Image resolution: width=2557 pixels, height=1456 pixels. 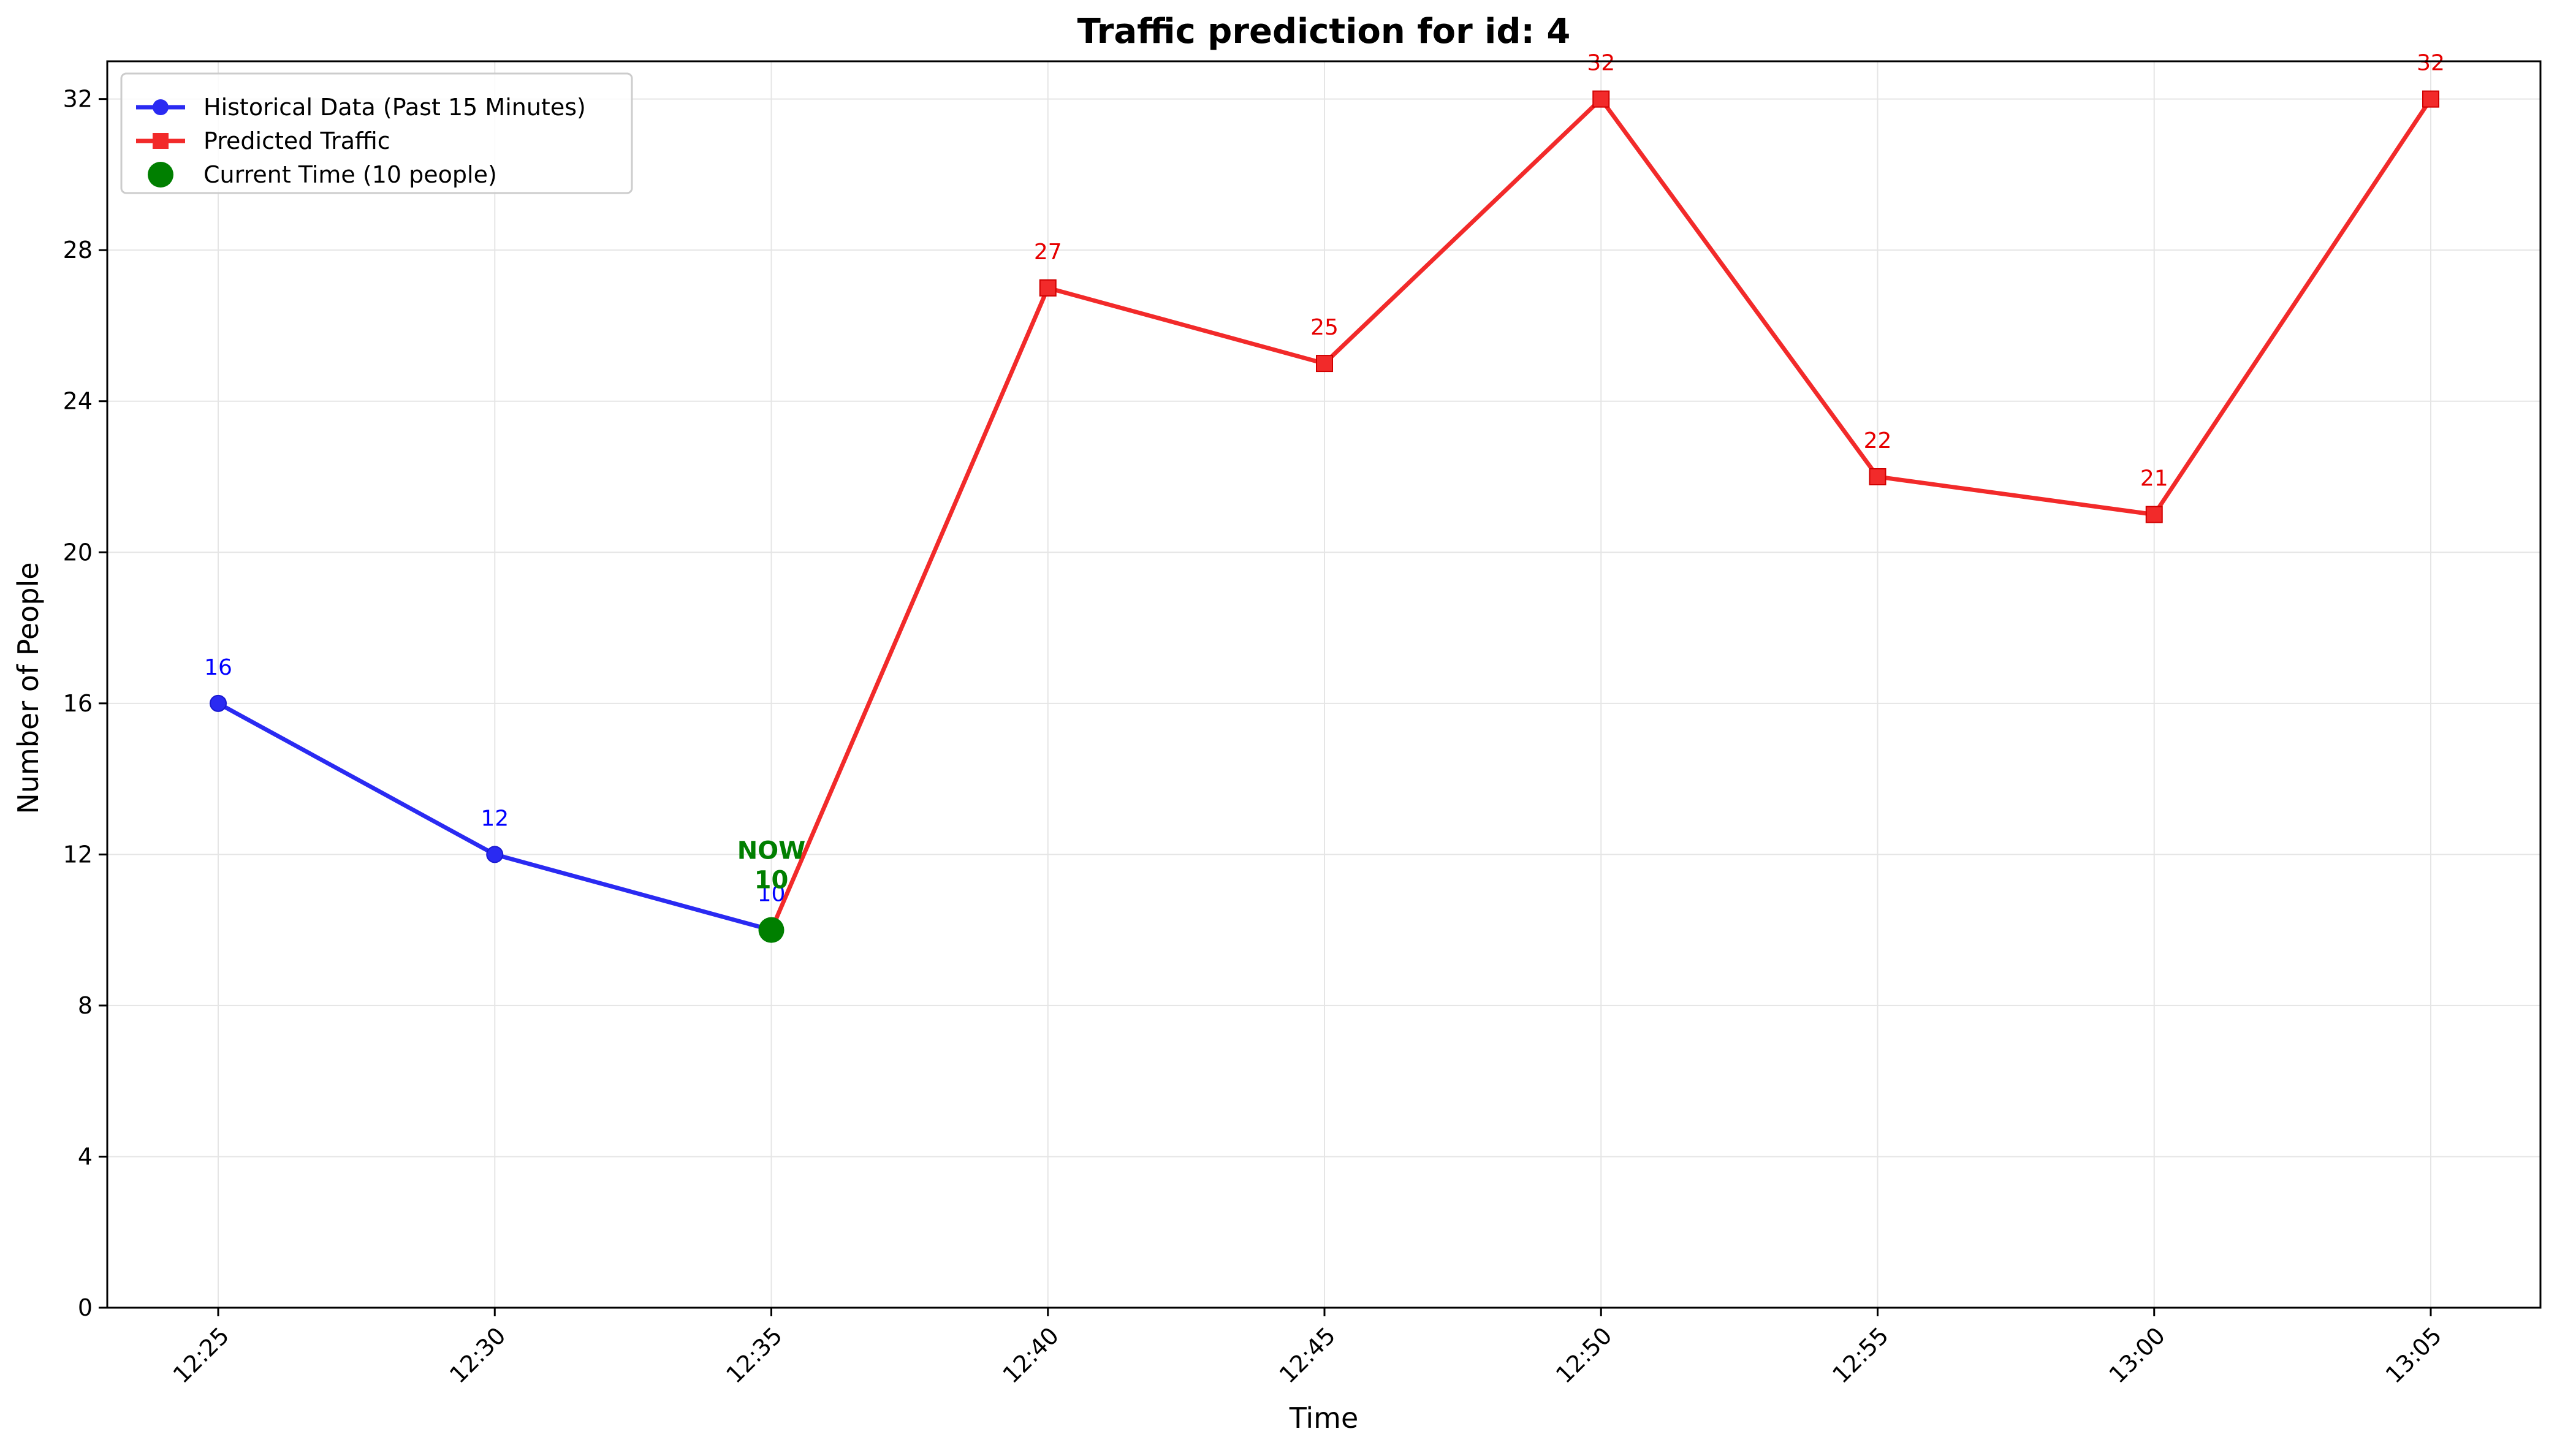 I want to click on legend-marker-square, so click(x=161, y=141).